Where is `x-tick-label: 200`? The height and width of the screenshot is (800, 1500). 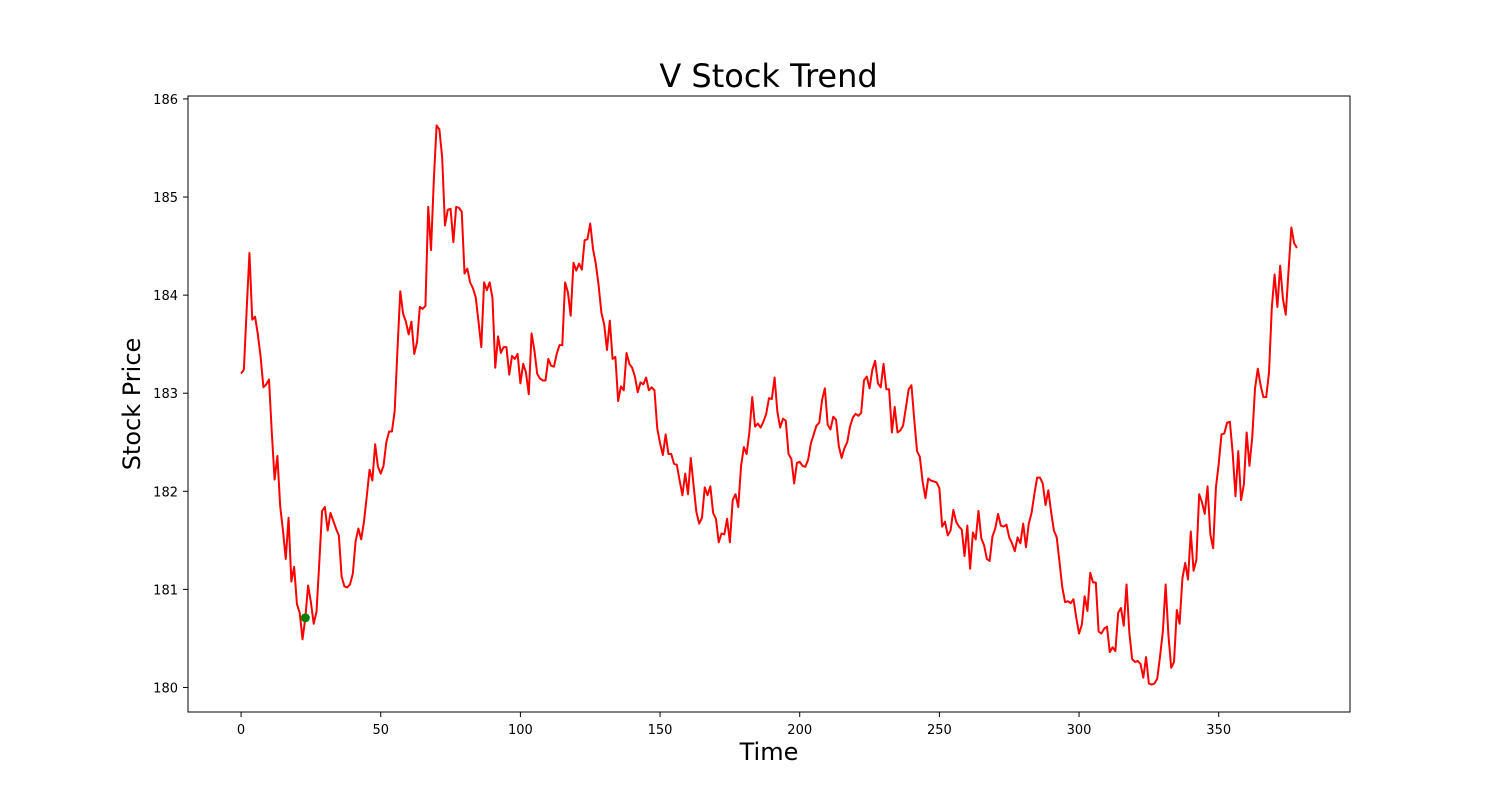
x-tick-label: 200 is located at coordinates (799, 730).